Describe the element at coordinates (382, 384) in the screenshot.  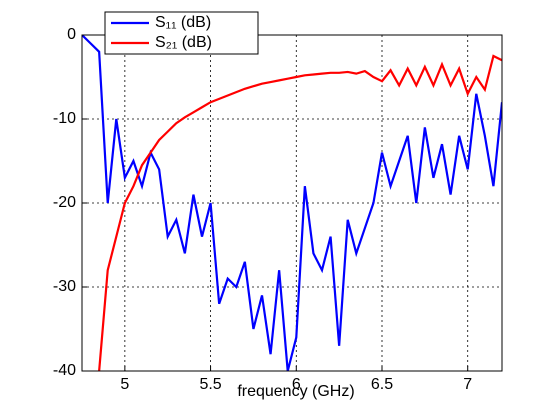
I see `x-tick-label: 6.5` at that location.